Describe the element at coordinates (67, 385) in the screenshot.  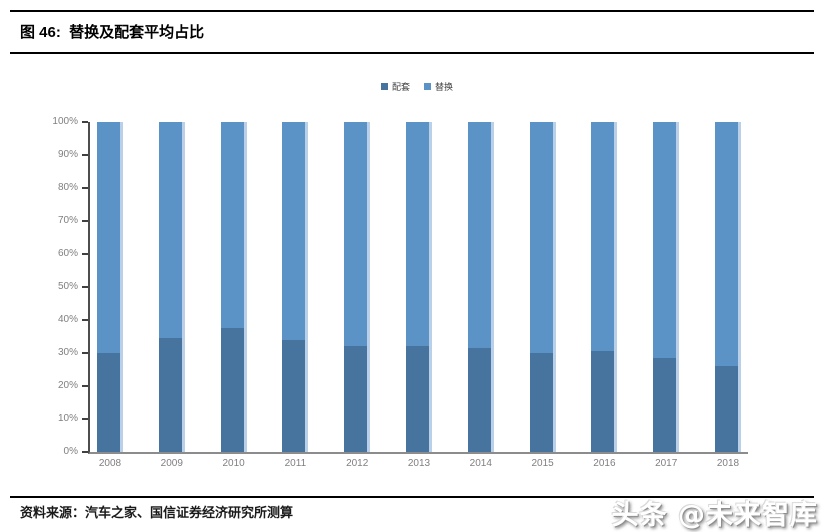
I see `y-axis-label: 20%` at that location.